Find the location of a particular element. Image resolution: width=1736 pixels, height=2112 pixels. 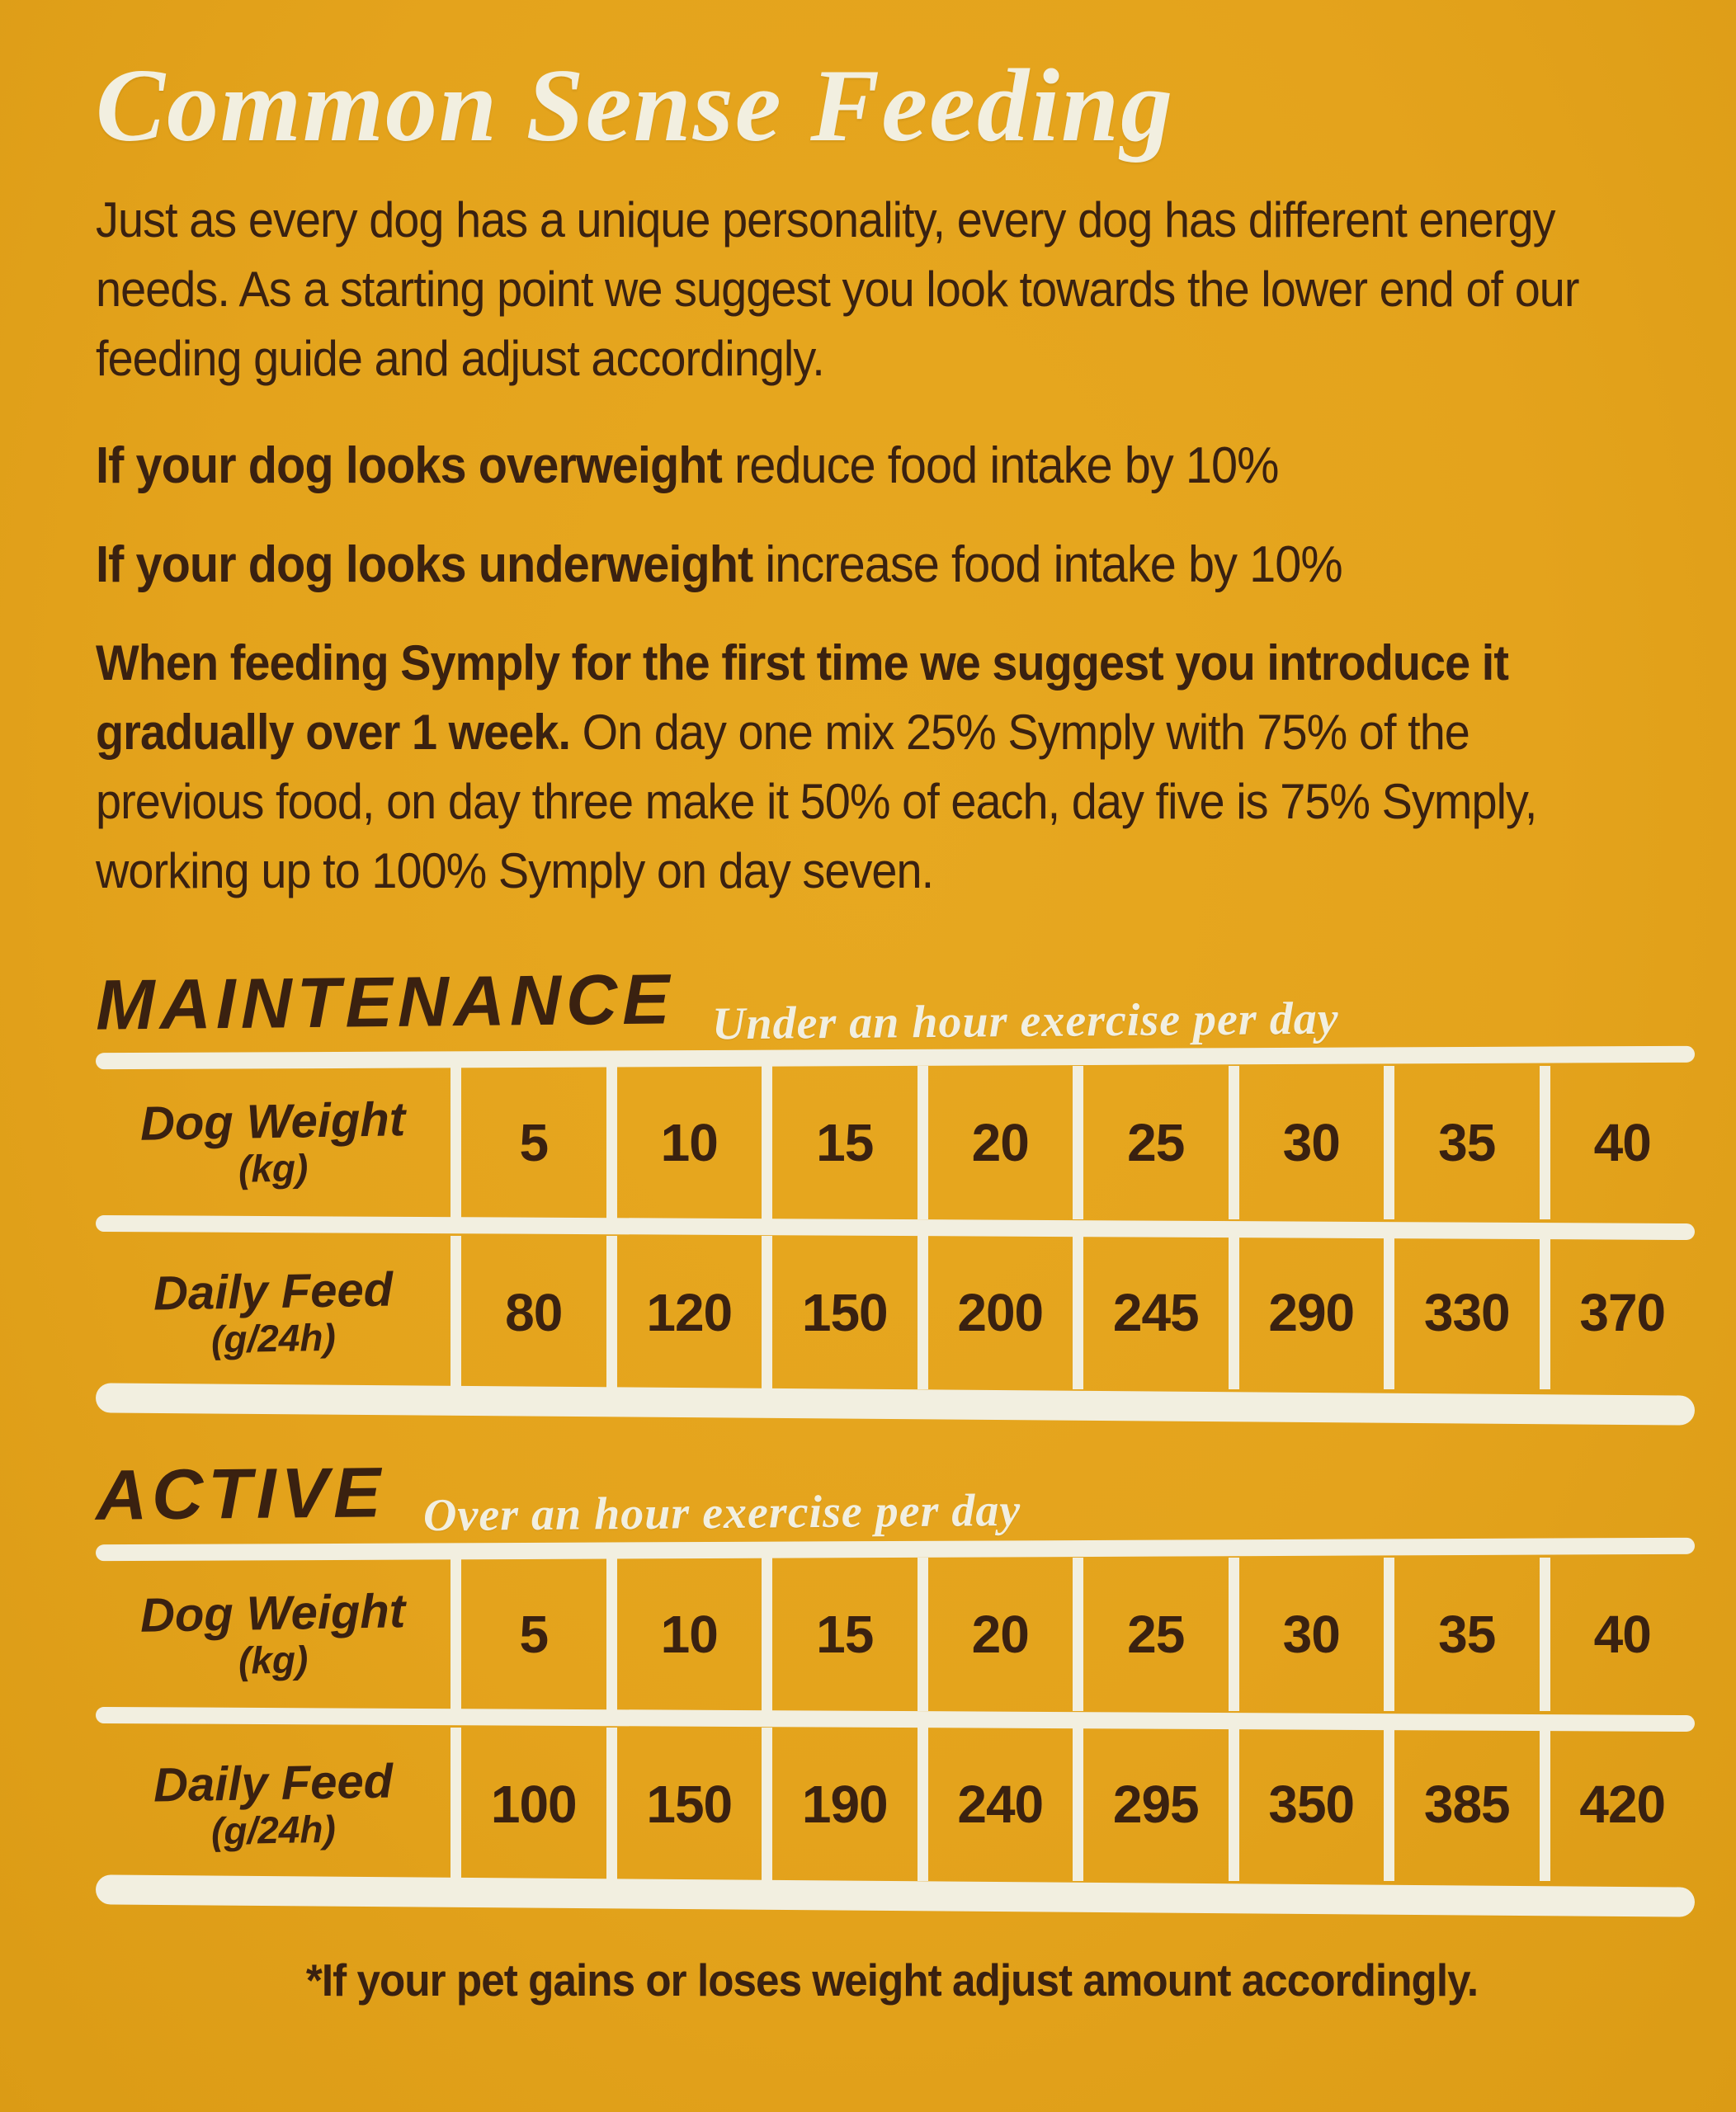

feed-cell: 100 is located at coordinates (528, 1805).